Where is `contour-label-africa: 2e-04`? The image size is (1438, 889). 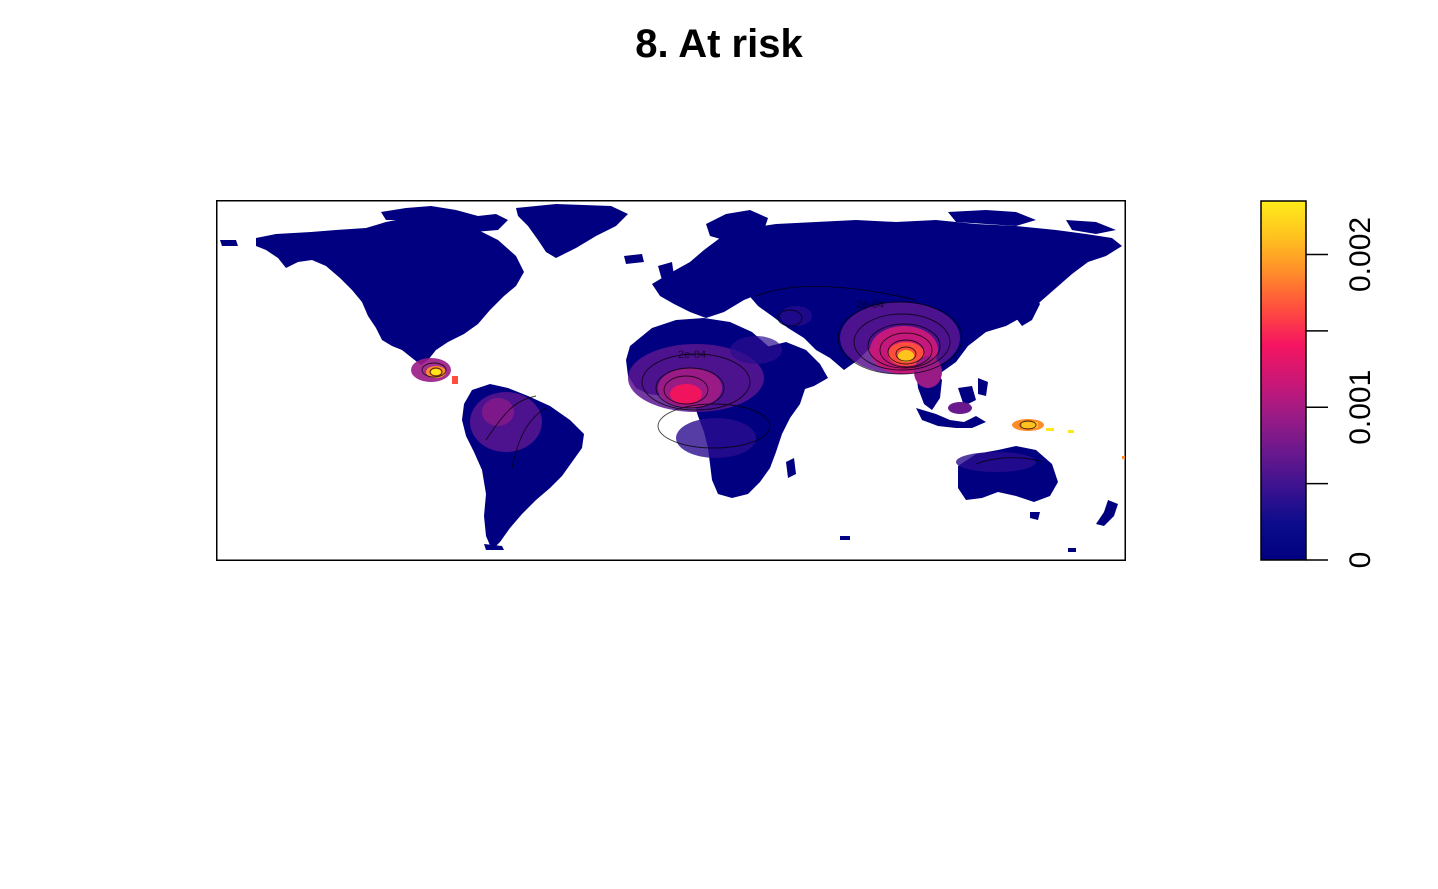
contour-label-africa: 2e-04 is located at coordinates (692, 355).